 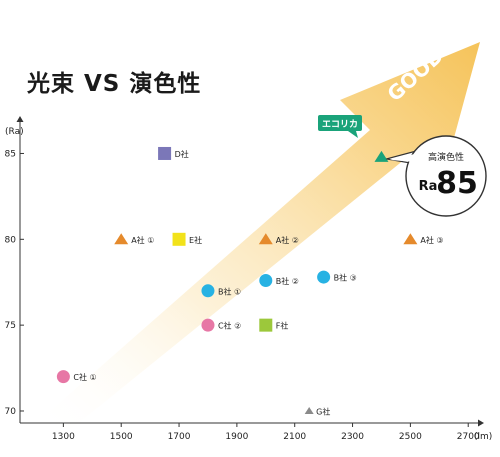 What do you see at coordinates (229, 326) in the screenshot?
I see `data-point-label: C社 ②` at bounding box center [229, 326].